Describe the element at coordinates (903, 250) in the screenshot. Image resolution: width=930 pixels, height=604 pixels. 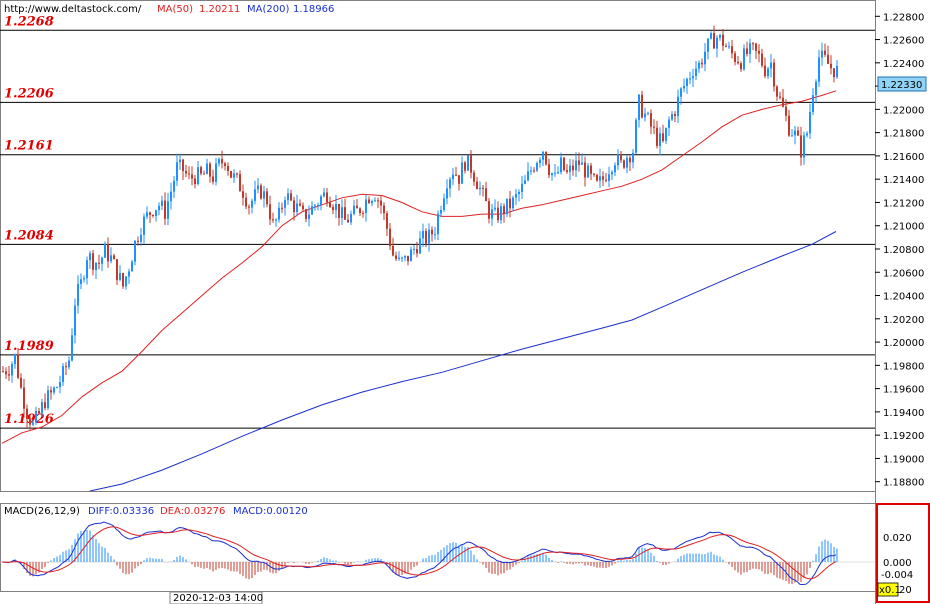
I see `y-tick-label: 1.20800` at that location.